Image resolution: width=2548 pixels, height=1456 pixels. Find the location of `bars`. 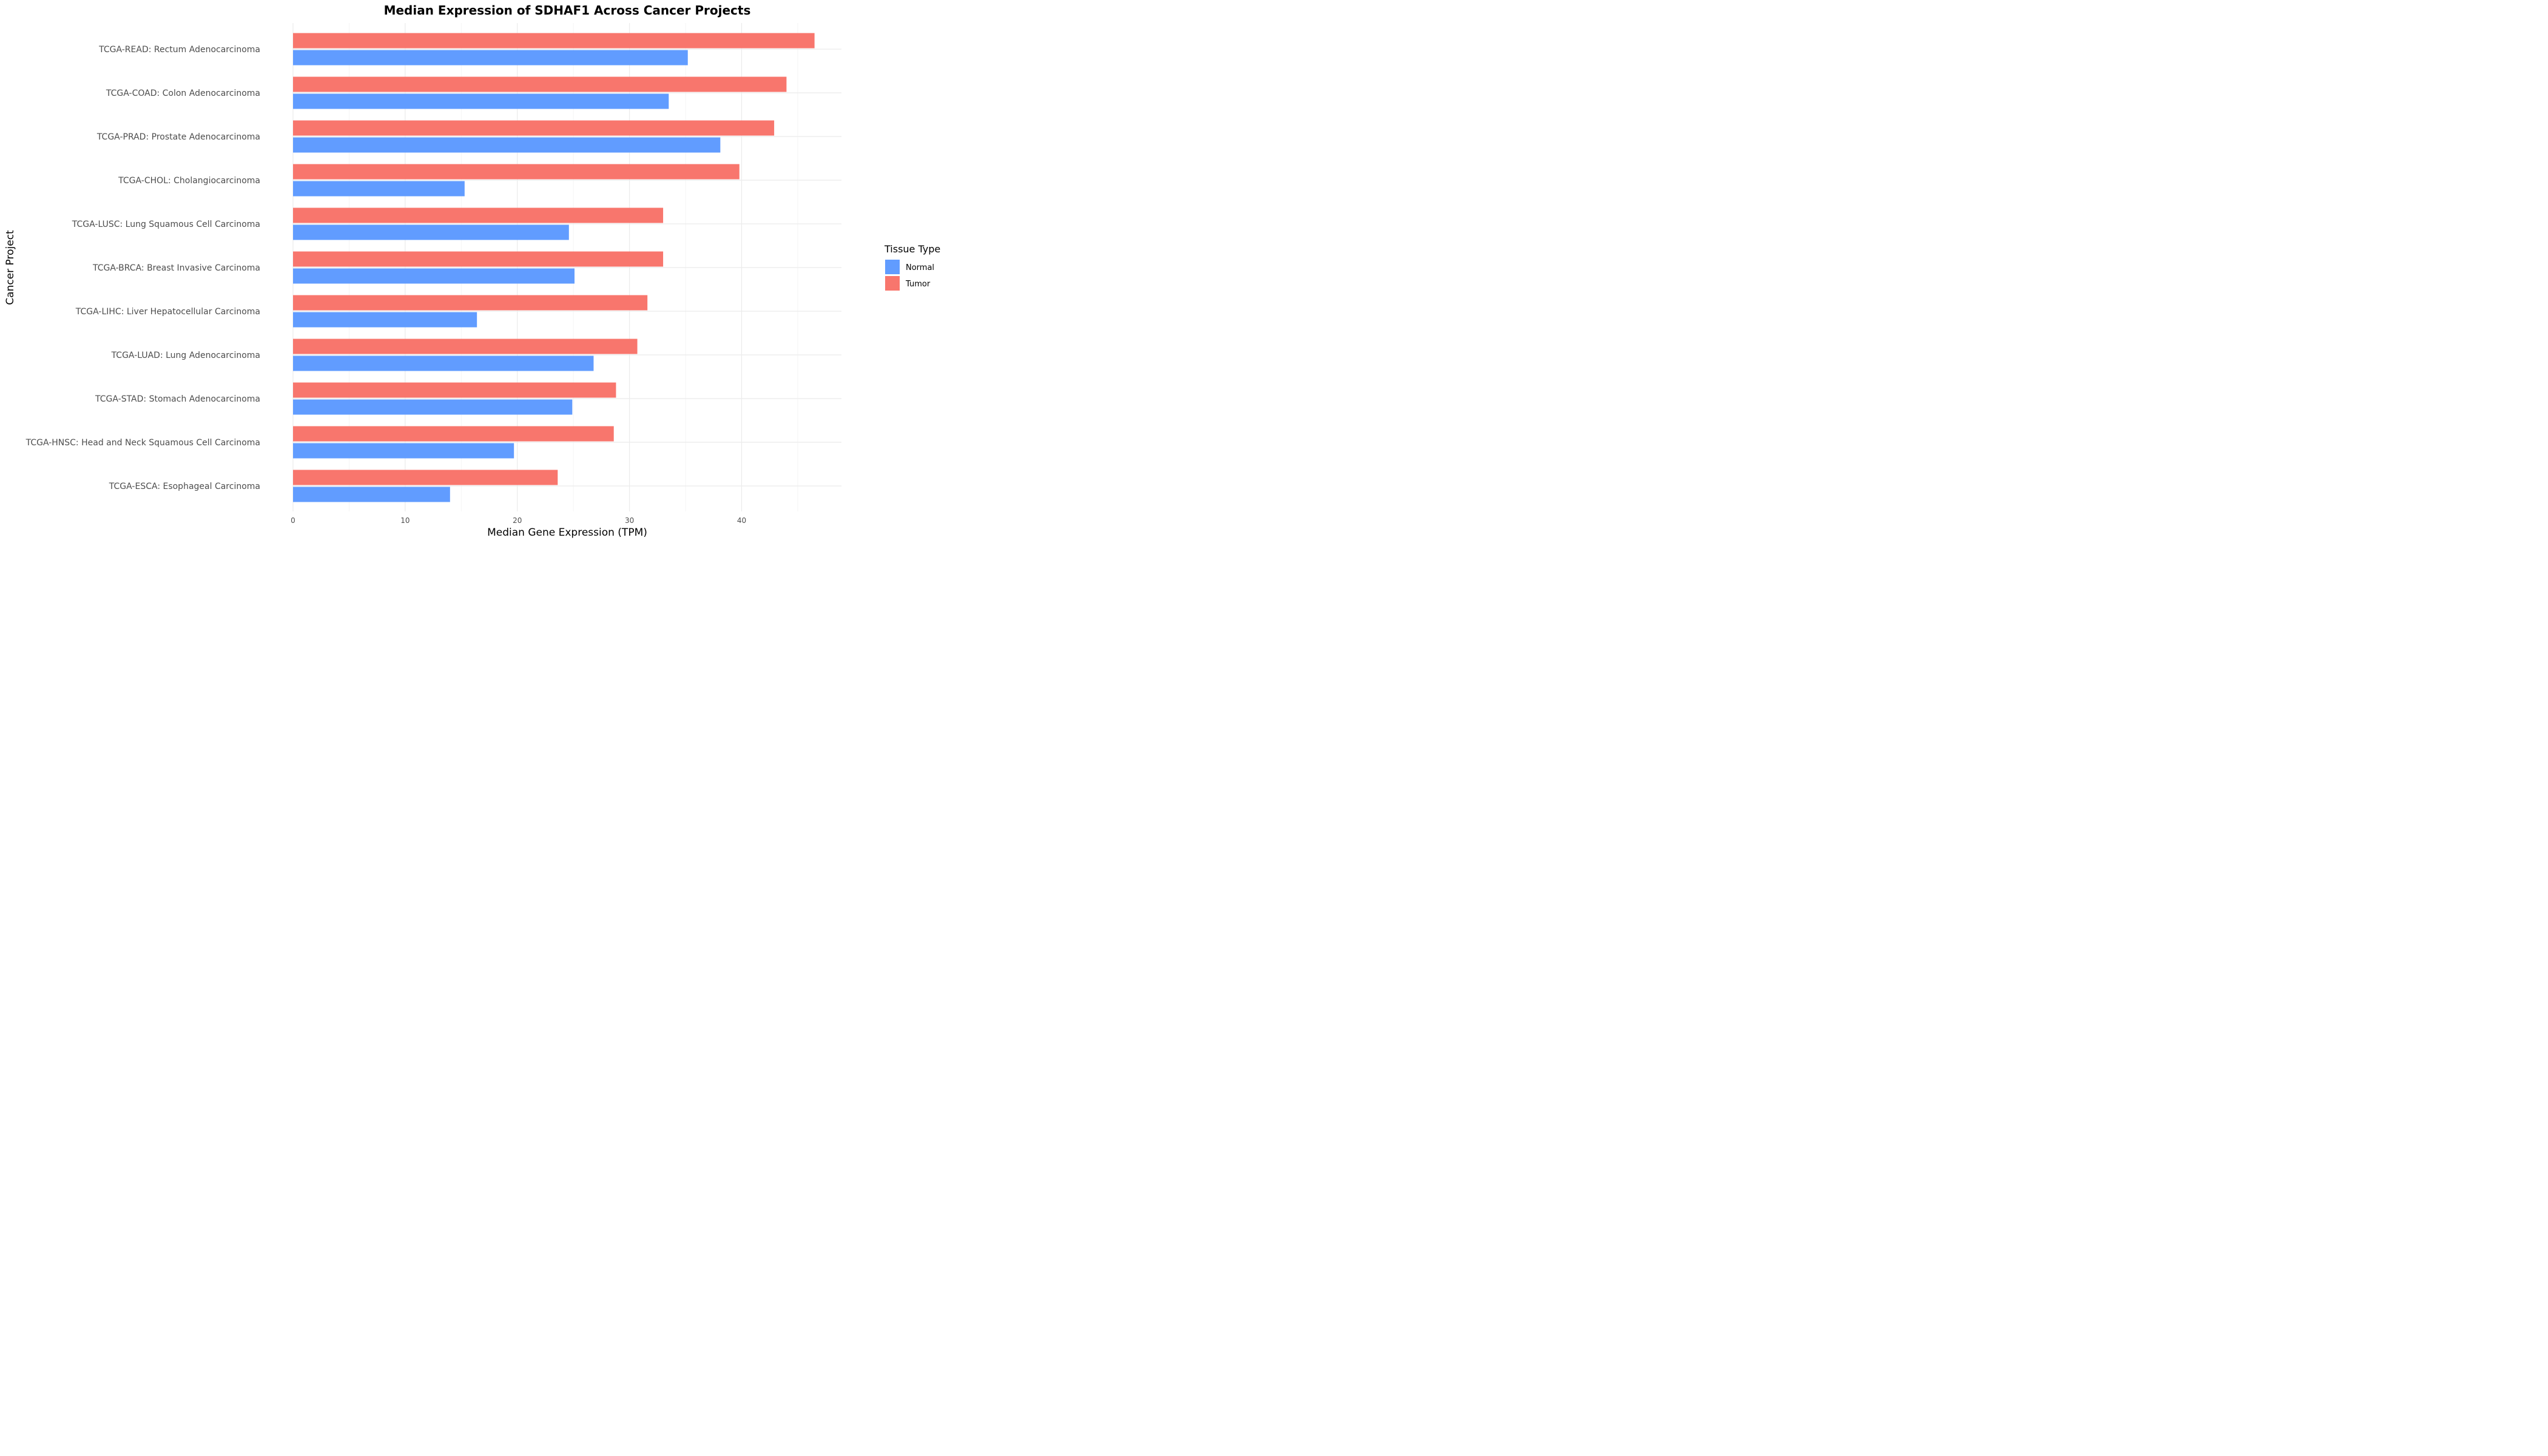

bars is located at coordinates (554, 267).